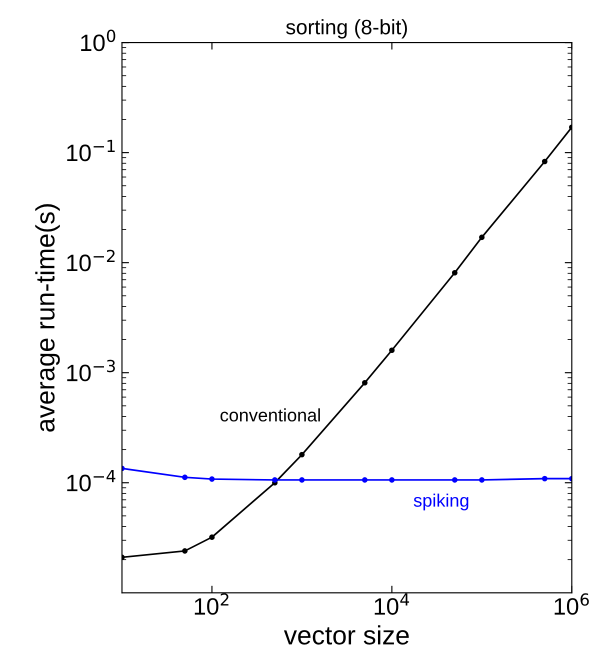 The width and height of the screenshot is (595, 655). Describe the element at coordinates (91, 151) in the screenshot. I see `y-tick-label: 10$^{−1}$` at that location.